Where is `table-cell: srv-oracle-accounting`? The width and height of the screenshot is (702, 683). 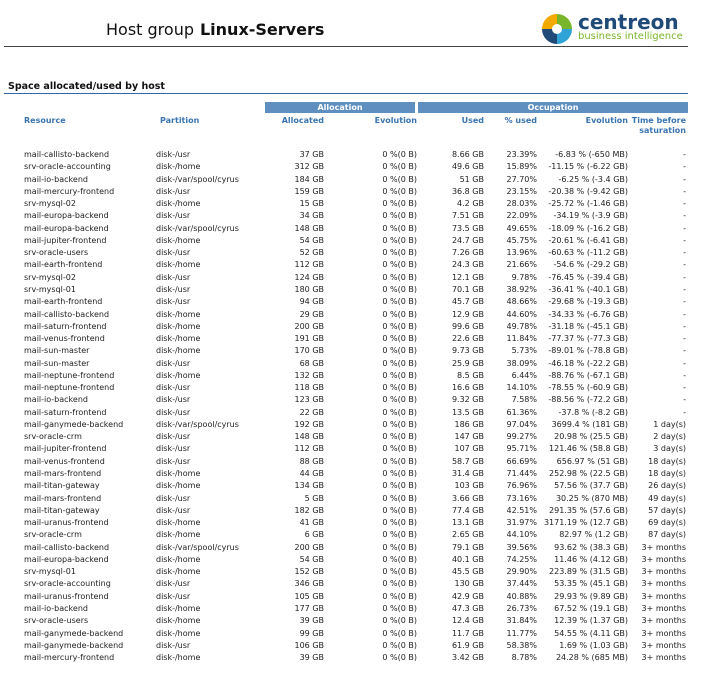 table-cell: srv-oracle-accounting is located at coordinates (67, 584).